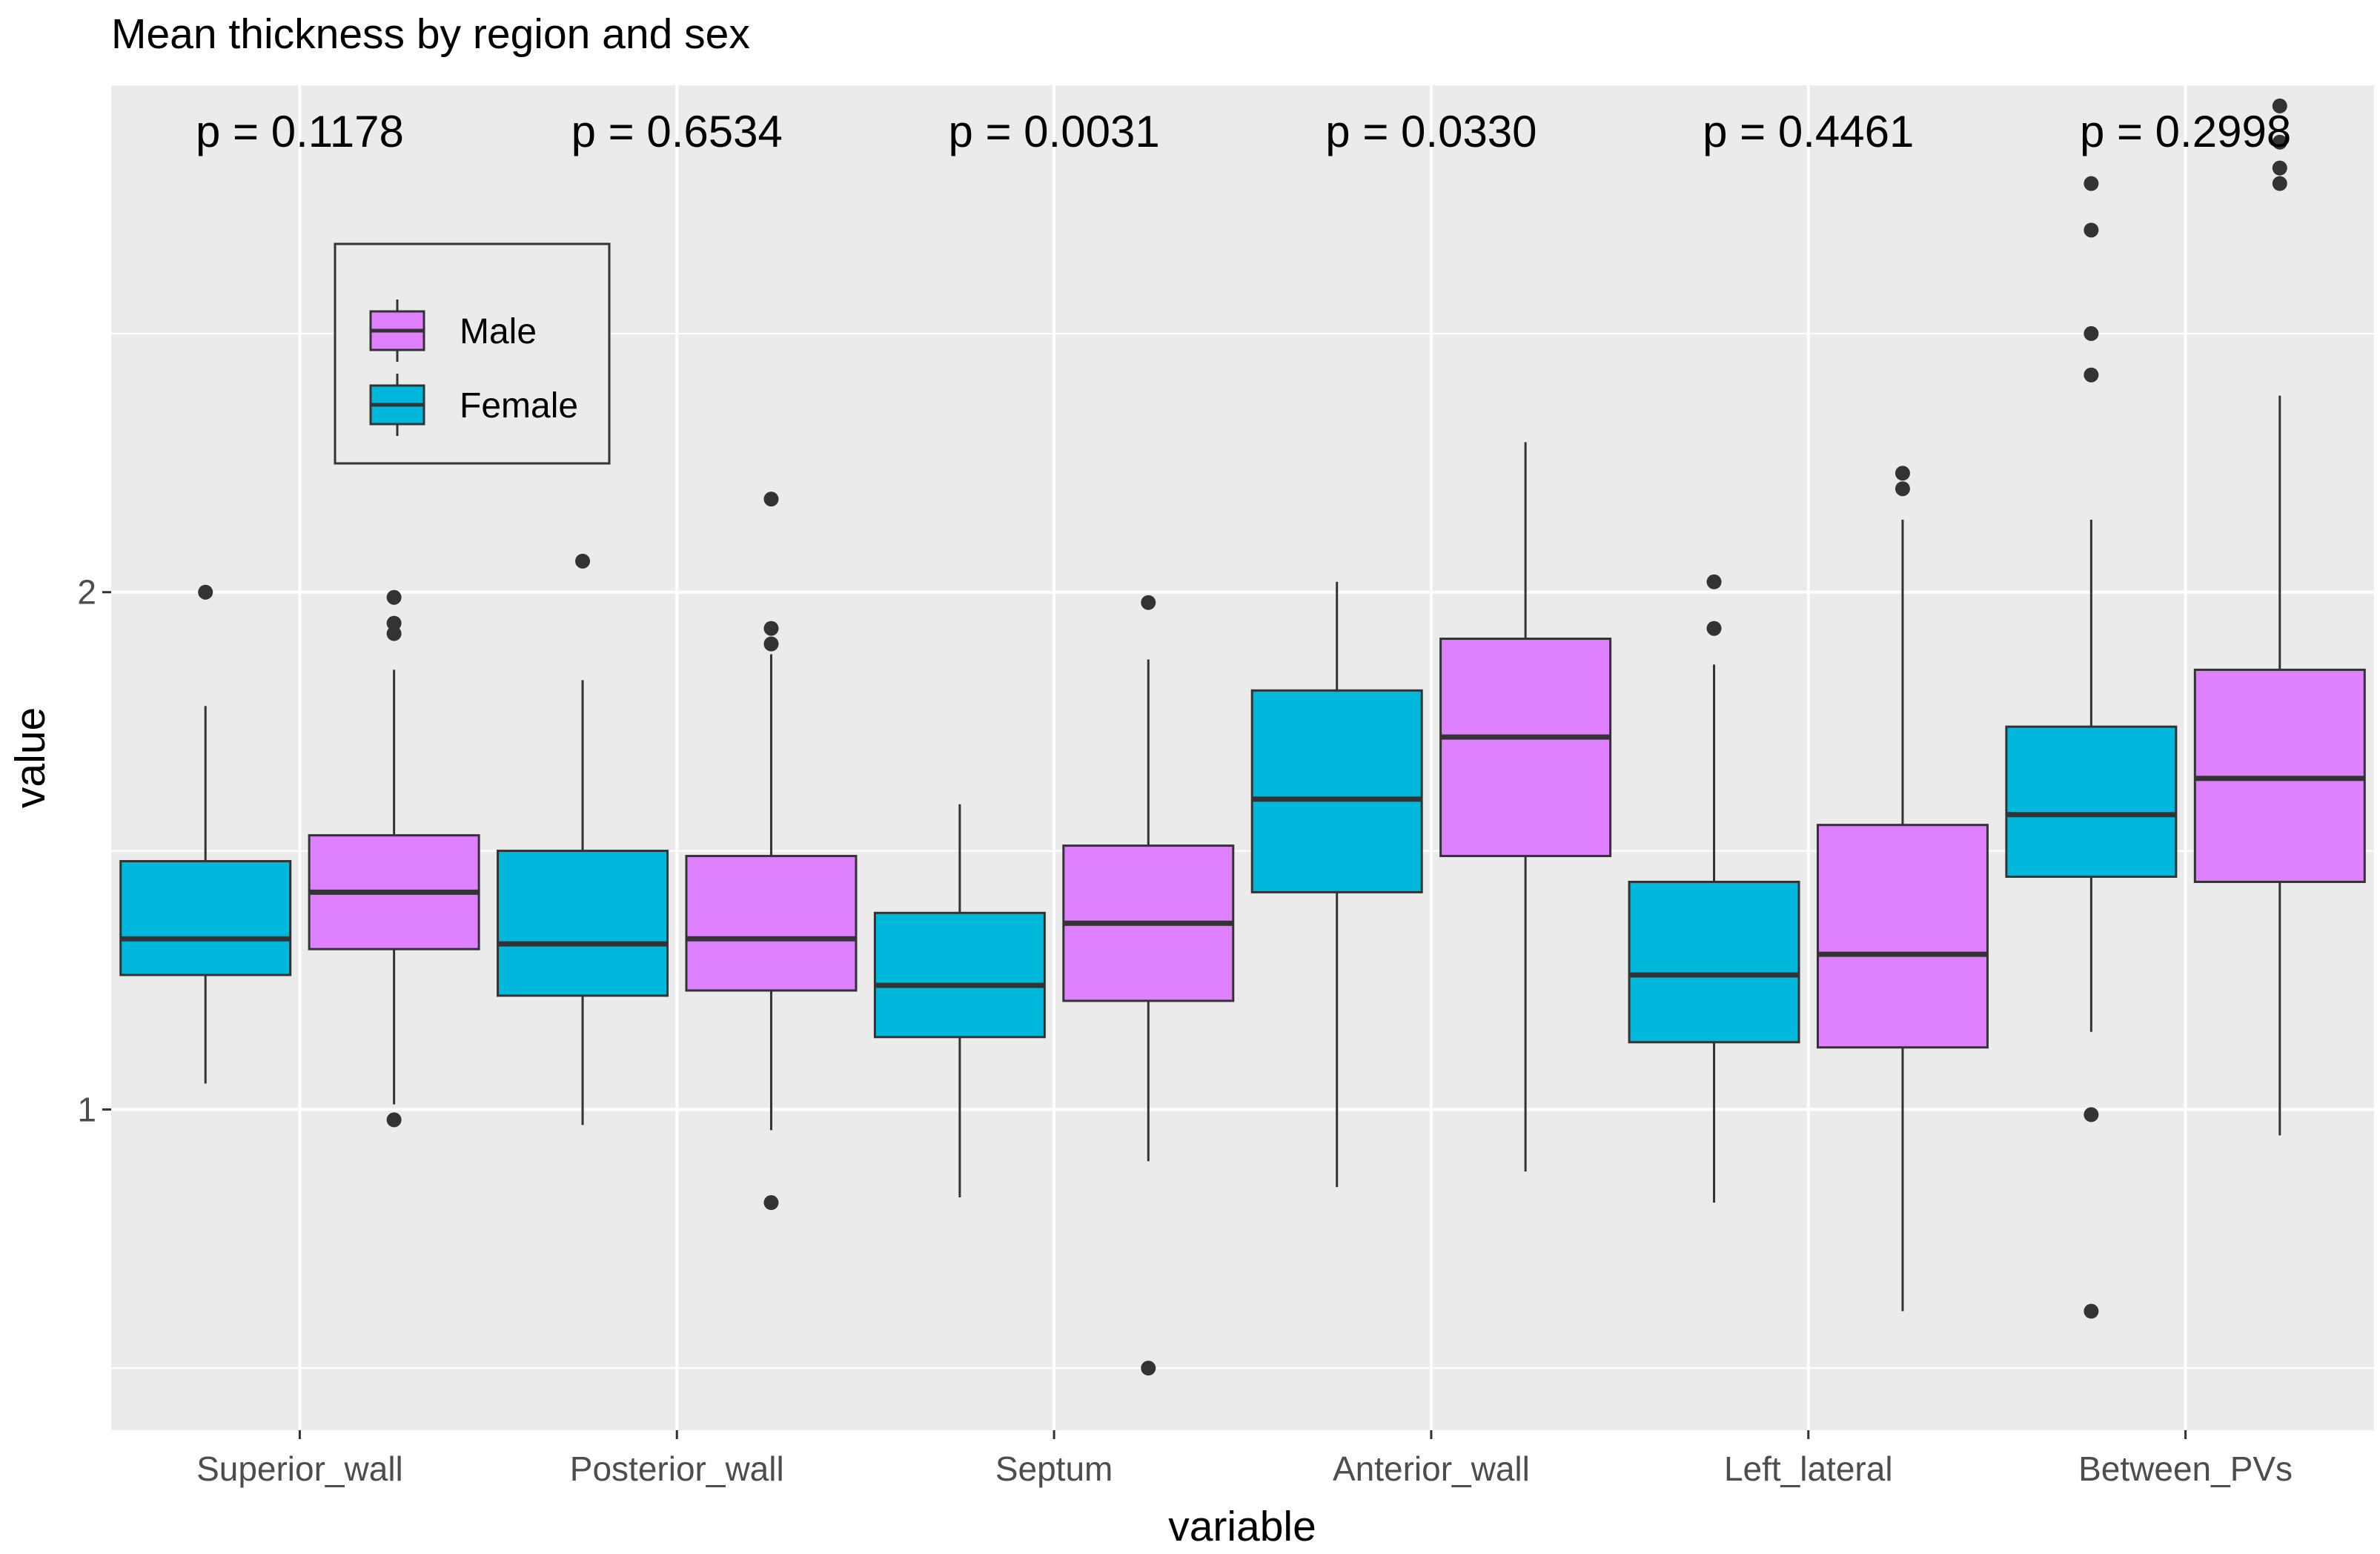  What do you see at coordinates (1149, 986) in the screenshot?
I see `box-male-septum` at bounding box center [1149, 986].